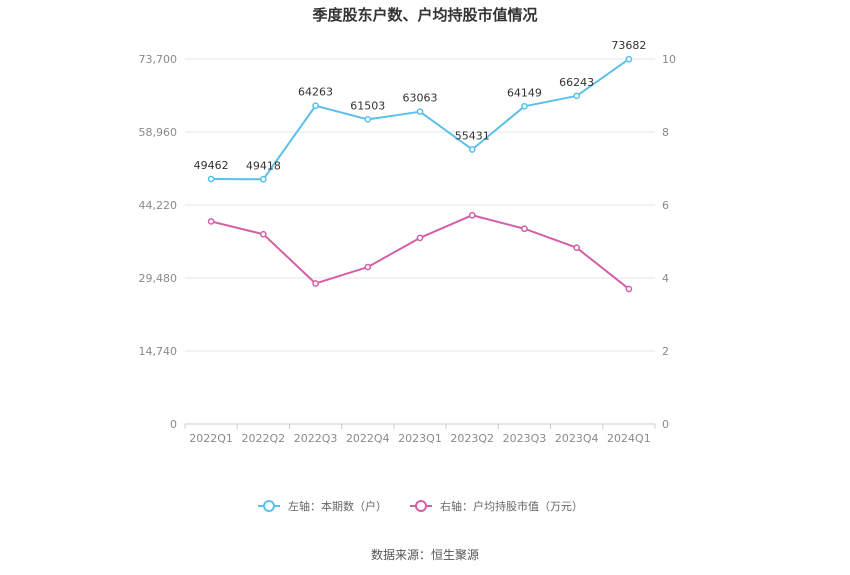 Image resolution: width=850 pixels, height=575 pixels. Describe the element at coordinates (158, 351) in the screenshot. I see `left-tick-label: 14,740` at that location.